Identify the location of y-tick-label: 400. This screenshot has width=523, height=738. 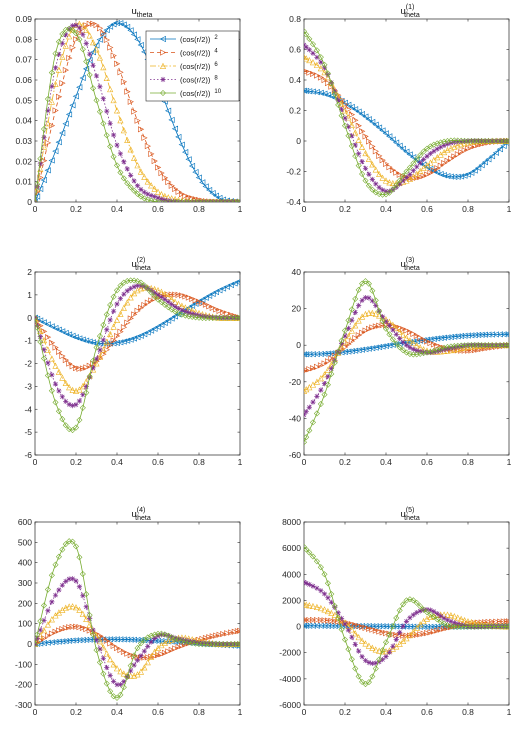
(25, 563).